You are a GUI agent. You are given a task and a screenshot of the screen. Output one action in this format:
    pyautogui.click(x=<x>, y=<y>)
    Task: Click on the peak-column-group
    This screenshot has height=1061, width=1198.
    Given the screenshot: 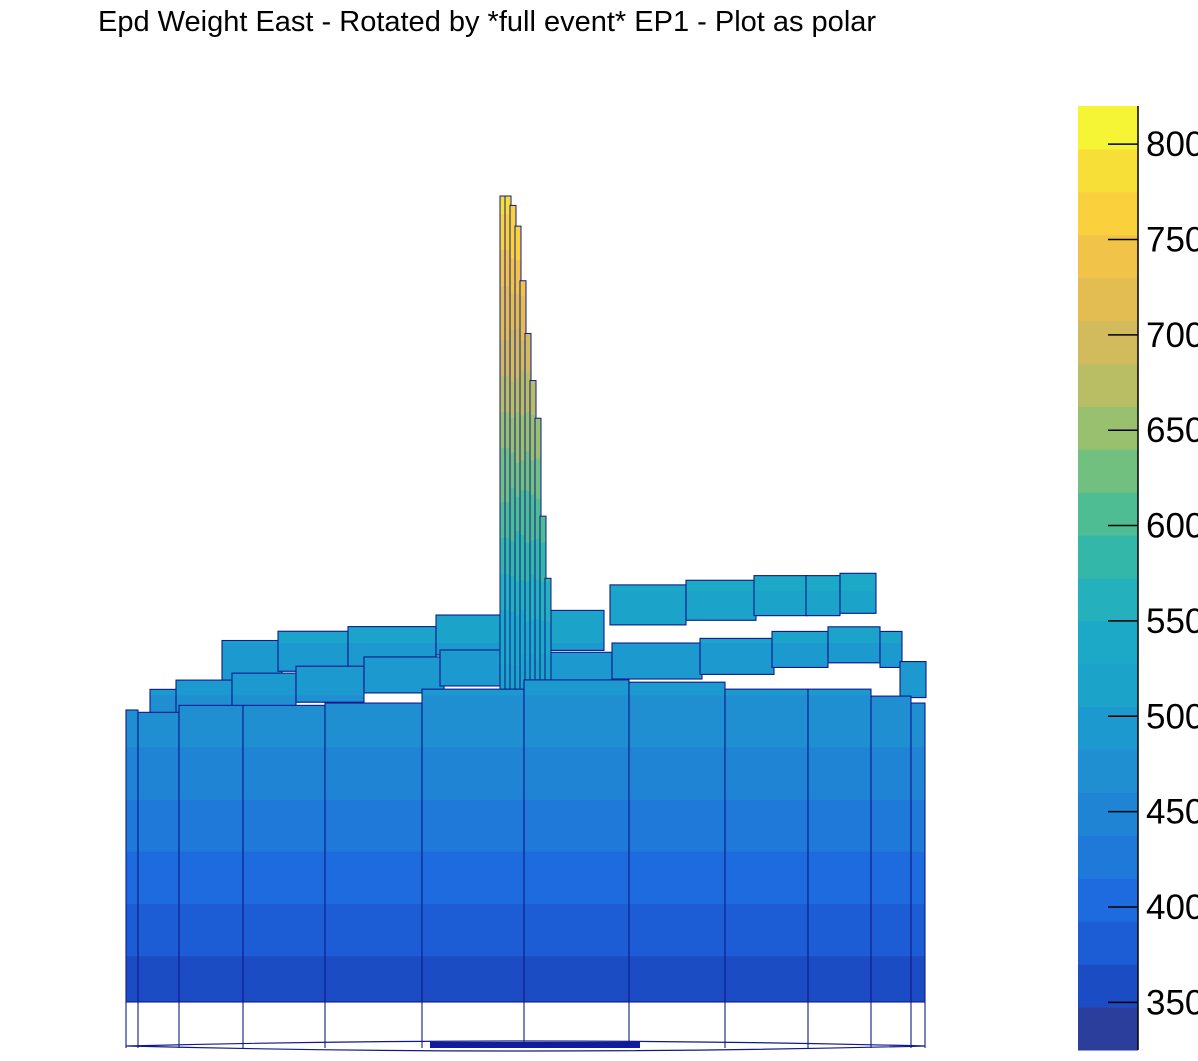 What is the action you would take?
    pyautogui.click(x=525, y=448)
    